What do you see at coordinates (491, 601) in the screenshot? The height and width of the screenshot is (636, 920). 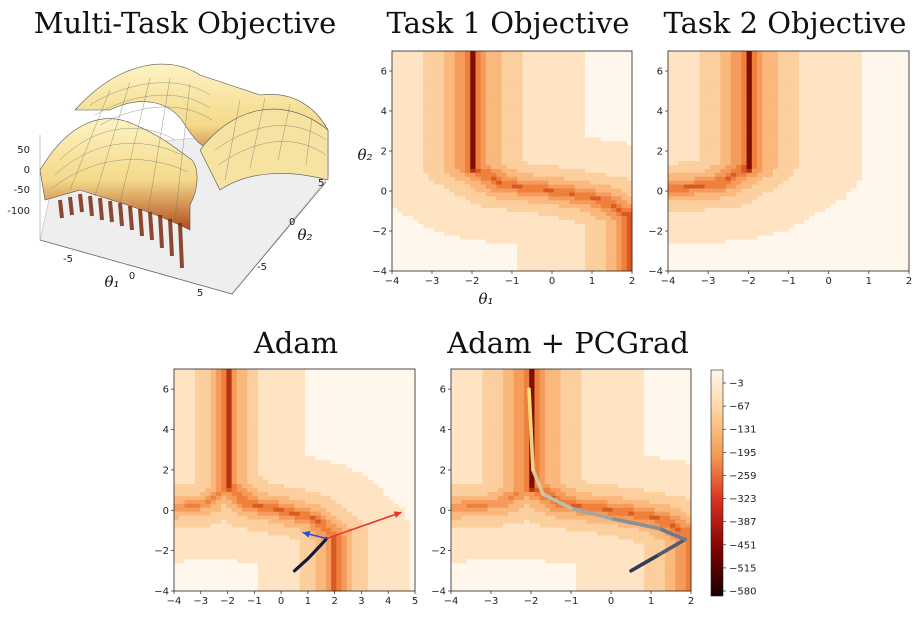 I see `adam-pcgrad-xtick-label: −3` at bounding box center [491, 601].